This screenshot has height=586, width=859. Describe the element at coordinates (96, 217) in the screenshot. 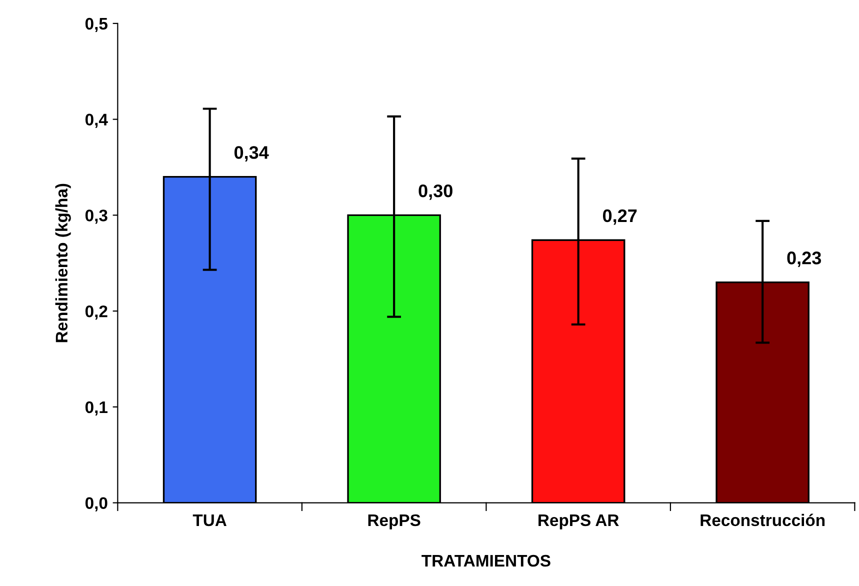

I see `y-tick-label: 0,3` at that location.